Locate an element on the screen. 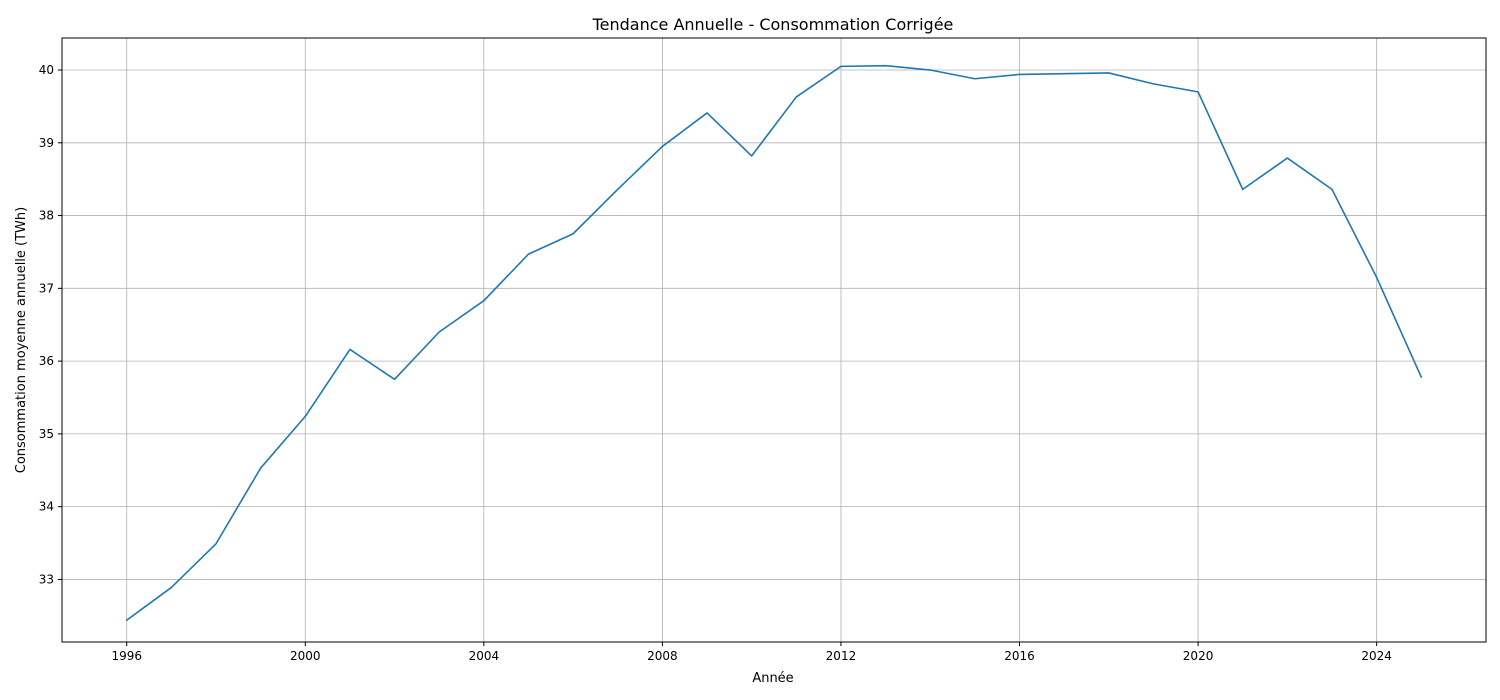 Image resolution: width=1500 pixels, height=700 pixels. x-tick-label: 1996 is located at coordinates (126, 656).